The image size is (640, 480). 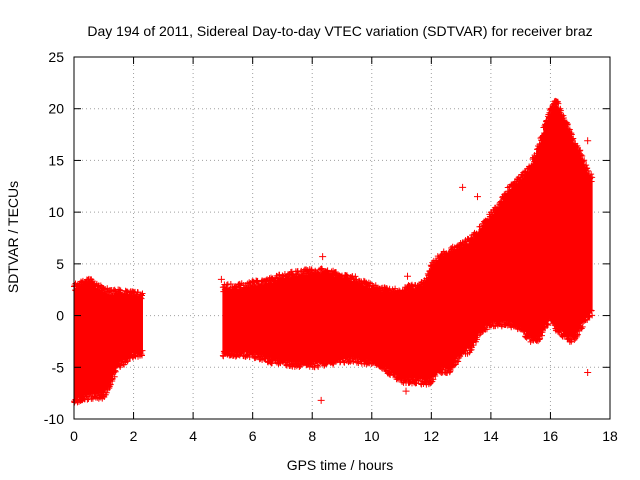 What do you see at coordinates (372, 436) in the screenshot?
I see `x-tick-label: 10` at bounding box center [372, 436].